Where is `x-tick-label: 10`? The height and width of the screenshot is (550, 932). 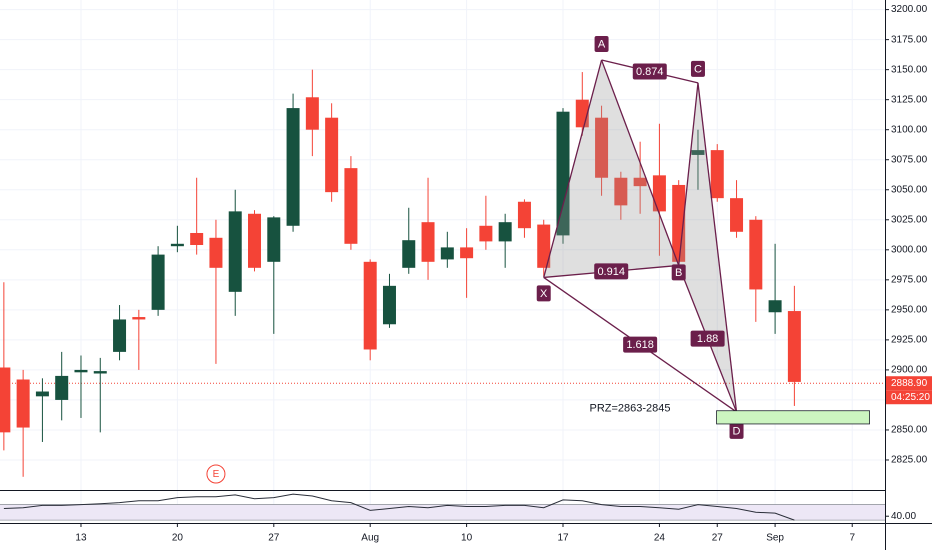 x-tick-label: 10 is located at coordinates (467, 538).